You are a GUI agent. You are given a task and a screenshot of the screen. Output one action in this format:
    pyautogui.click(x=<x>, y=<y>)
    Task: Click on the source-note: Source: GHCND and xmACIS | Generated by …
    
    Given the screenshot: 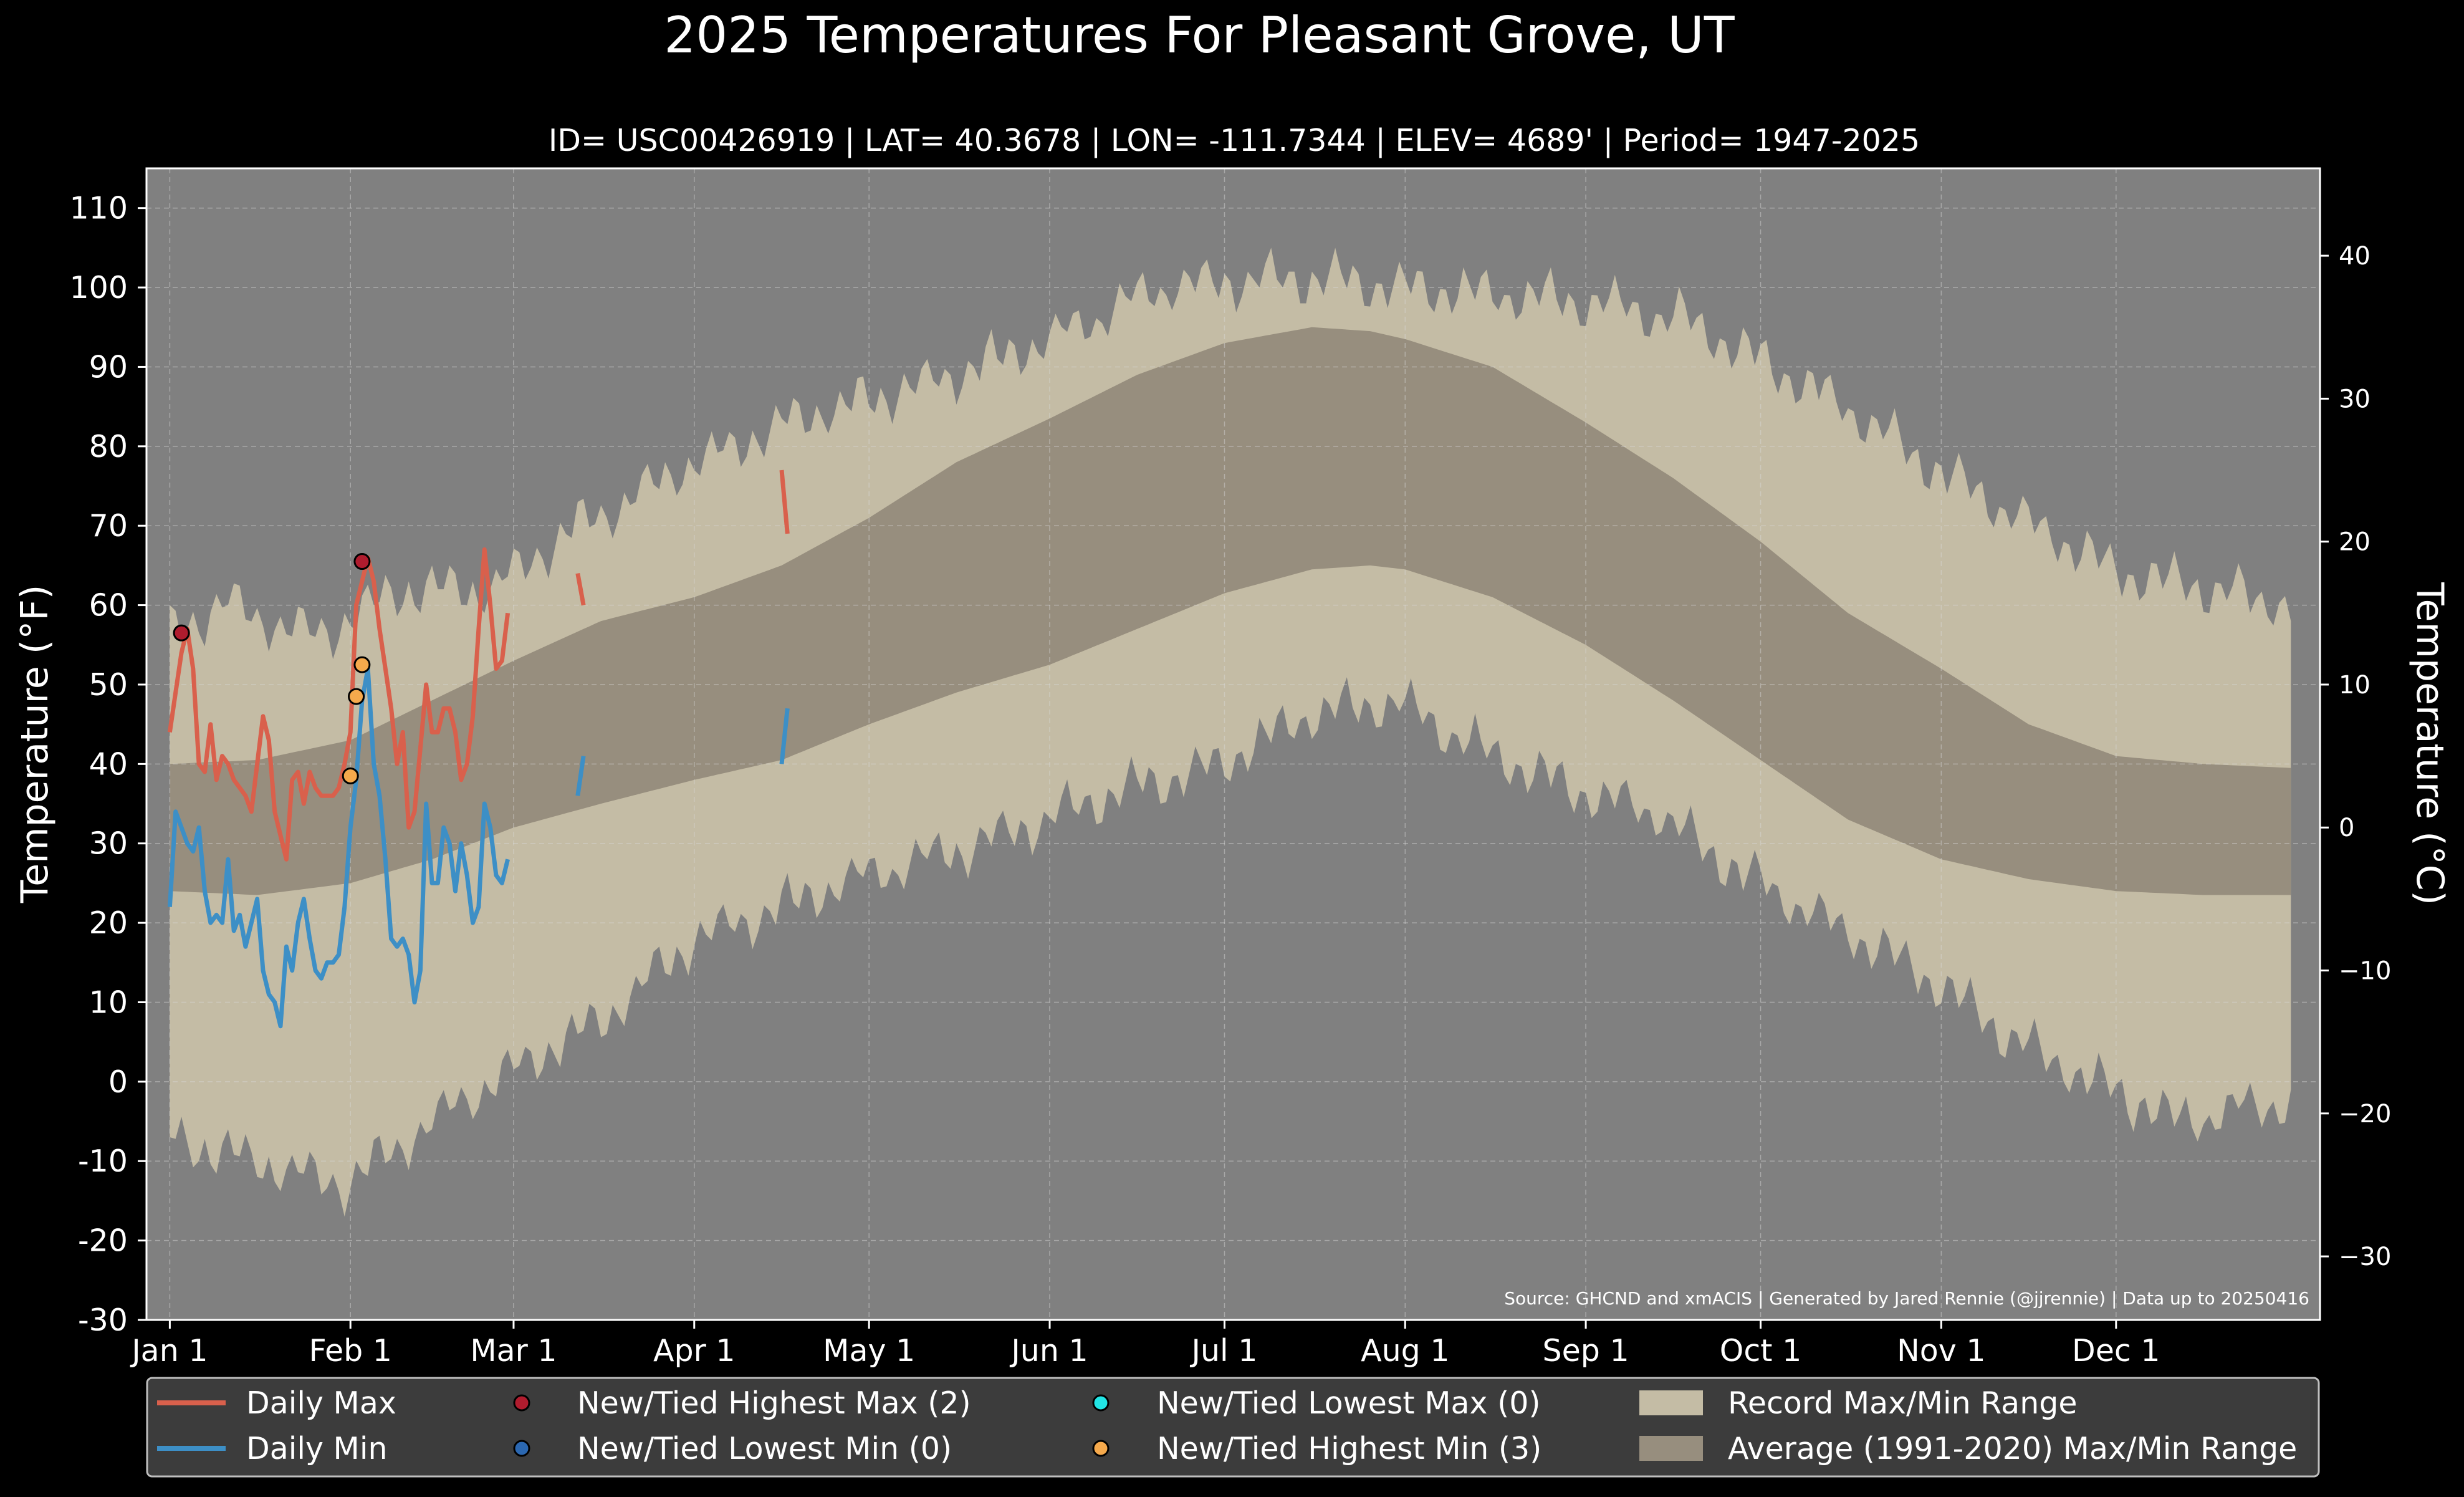 What is the action you would take?
    pyautogui.click(x=1906, y=1298)
    